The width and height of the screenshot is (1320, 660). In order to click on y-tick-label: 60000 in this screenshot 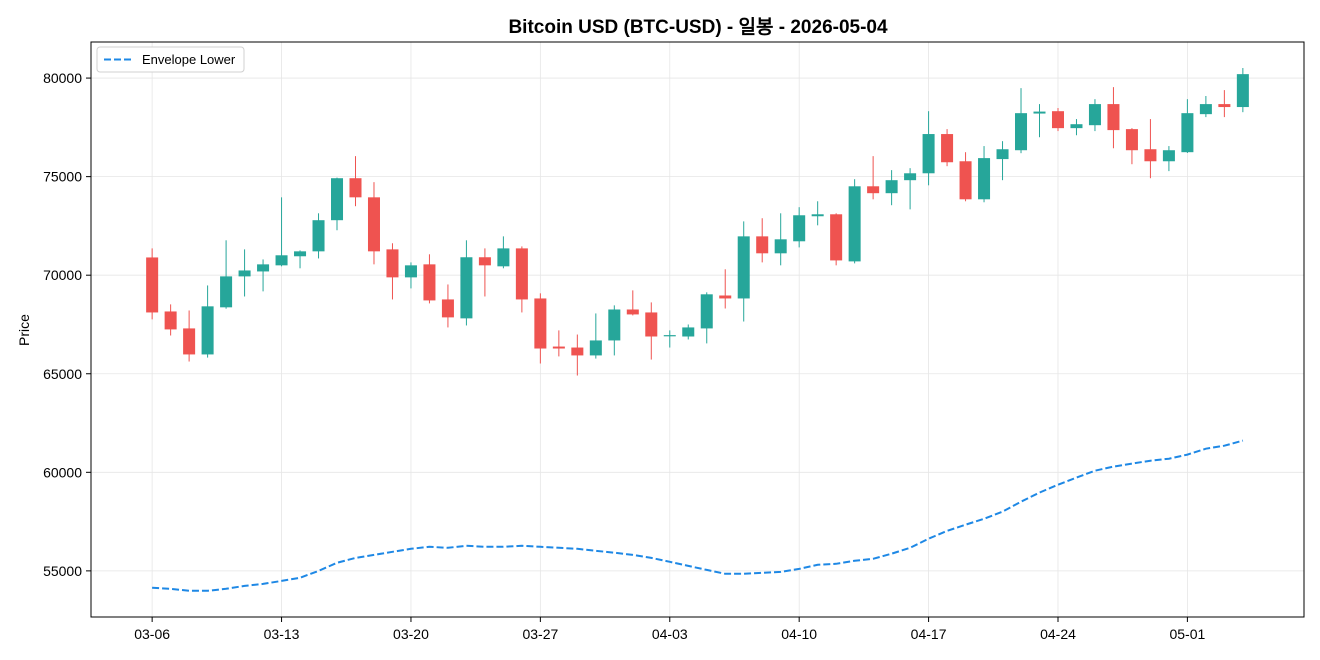, I will do `click(62, 472)`.